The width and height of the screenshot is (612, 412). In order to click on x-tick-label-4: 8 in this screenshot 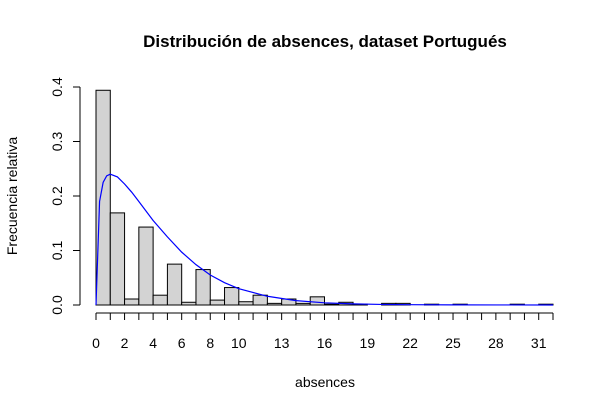, I will do `click(210, 343)`.